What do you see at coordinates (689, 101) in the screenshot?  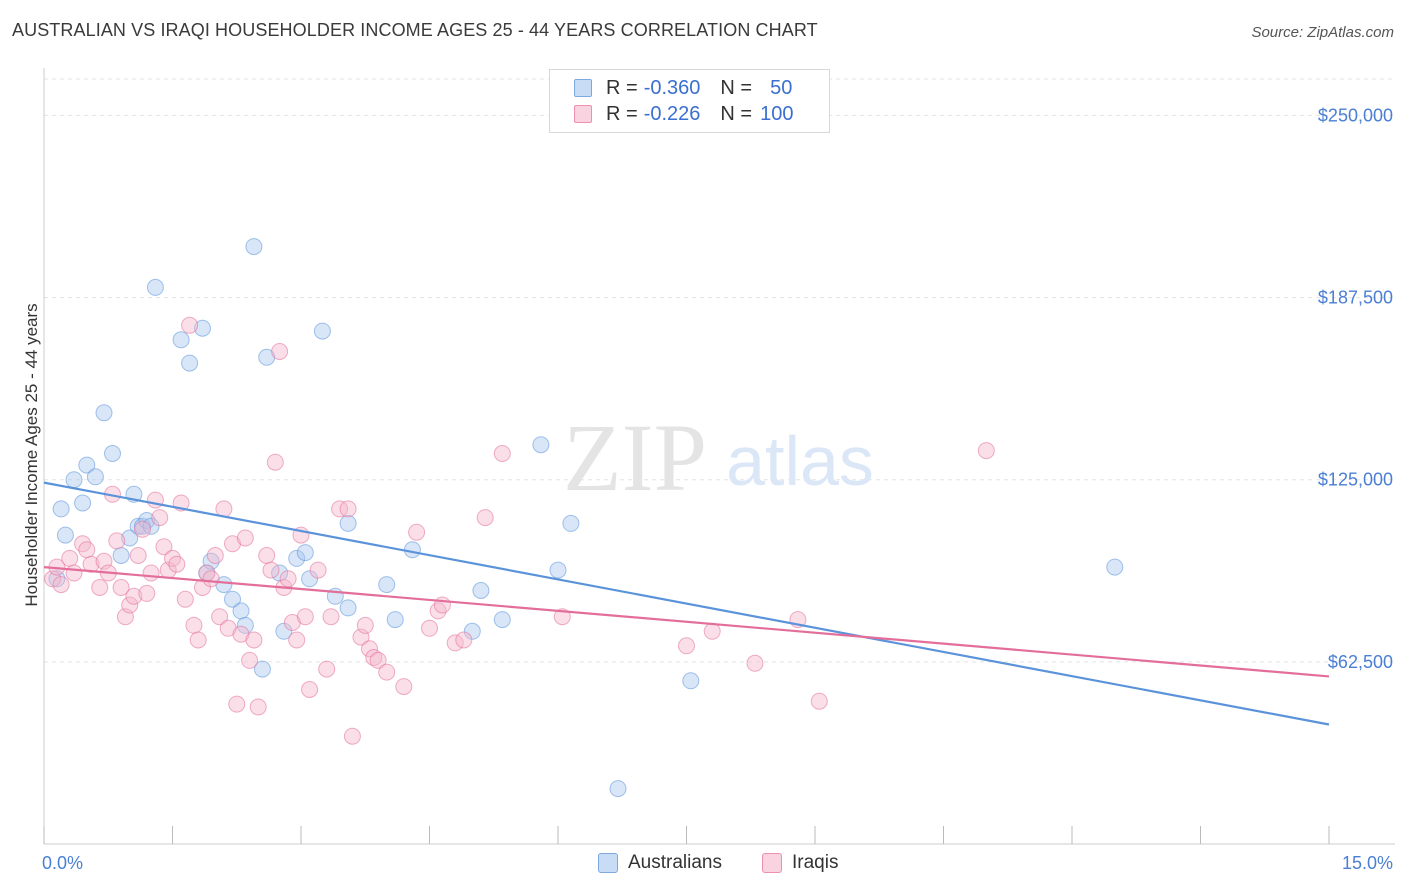 I see `correlation-legend: R = -0.360 N = 50 R = -0.226 N = 100` at bounding box center [689, 101].